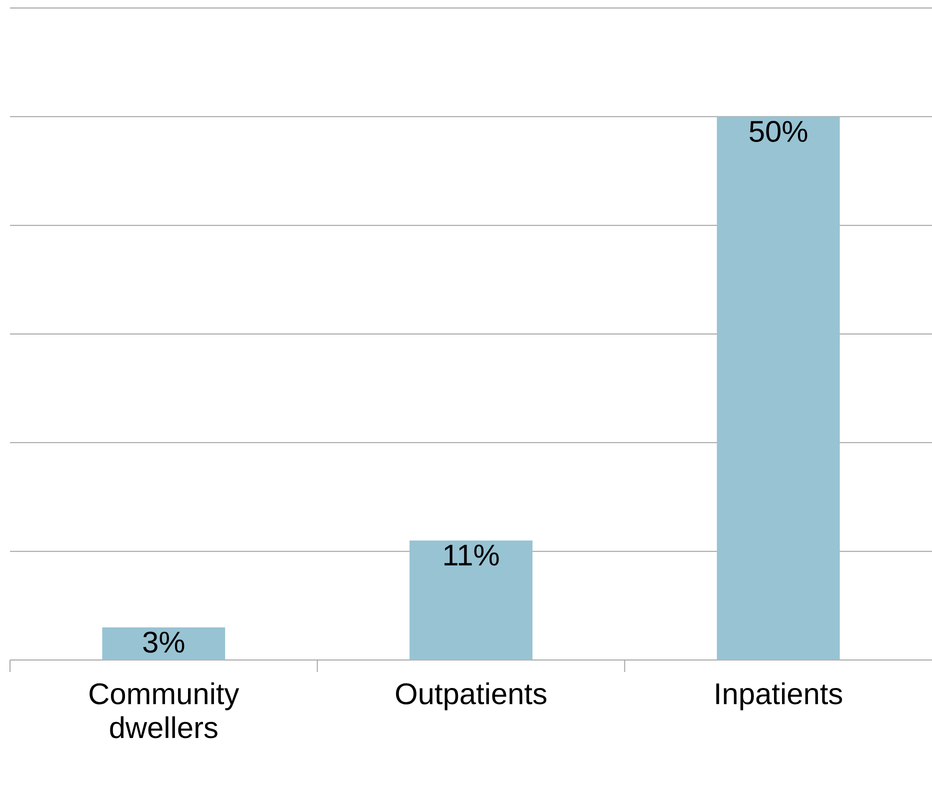  I want to click on x-tick-label: Outpatients, so click(471, 696).